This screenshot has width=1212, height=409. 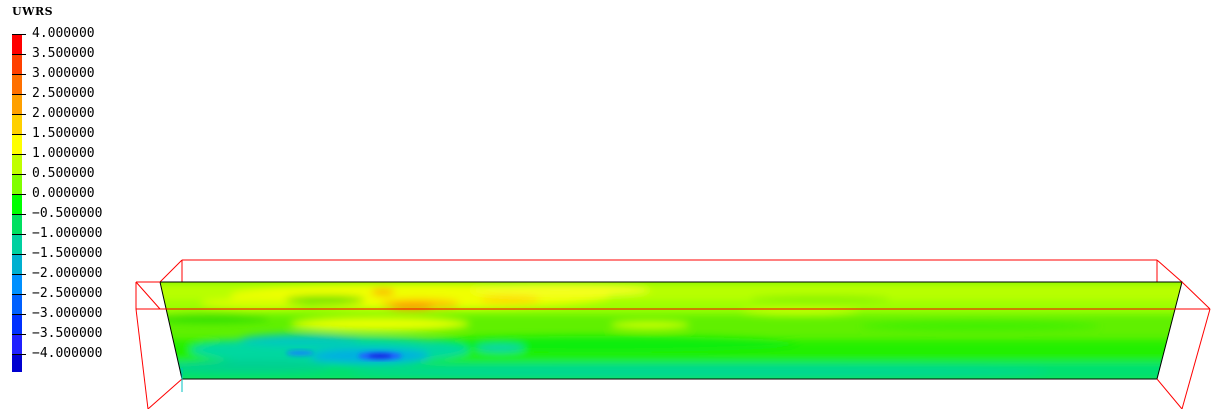 What do you see at coordinates (63, 93) in the screenshot?
I see `legend-label: 2.500000` at bounding box center [63, 93].